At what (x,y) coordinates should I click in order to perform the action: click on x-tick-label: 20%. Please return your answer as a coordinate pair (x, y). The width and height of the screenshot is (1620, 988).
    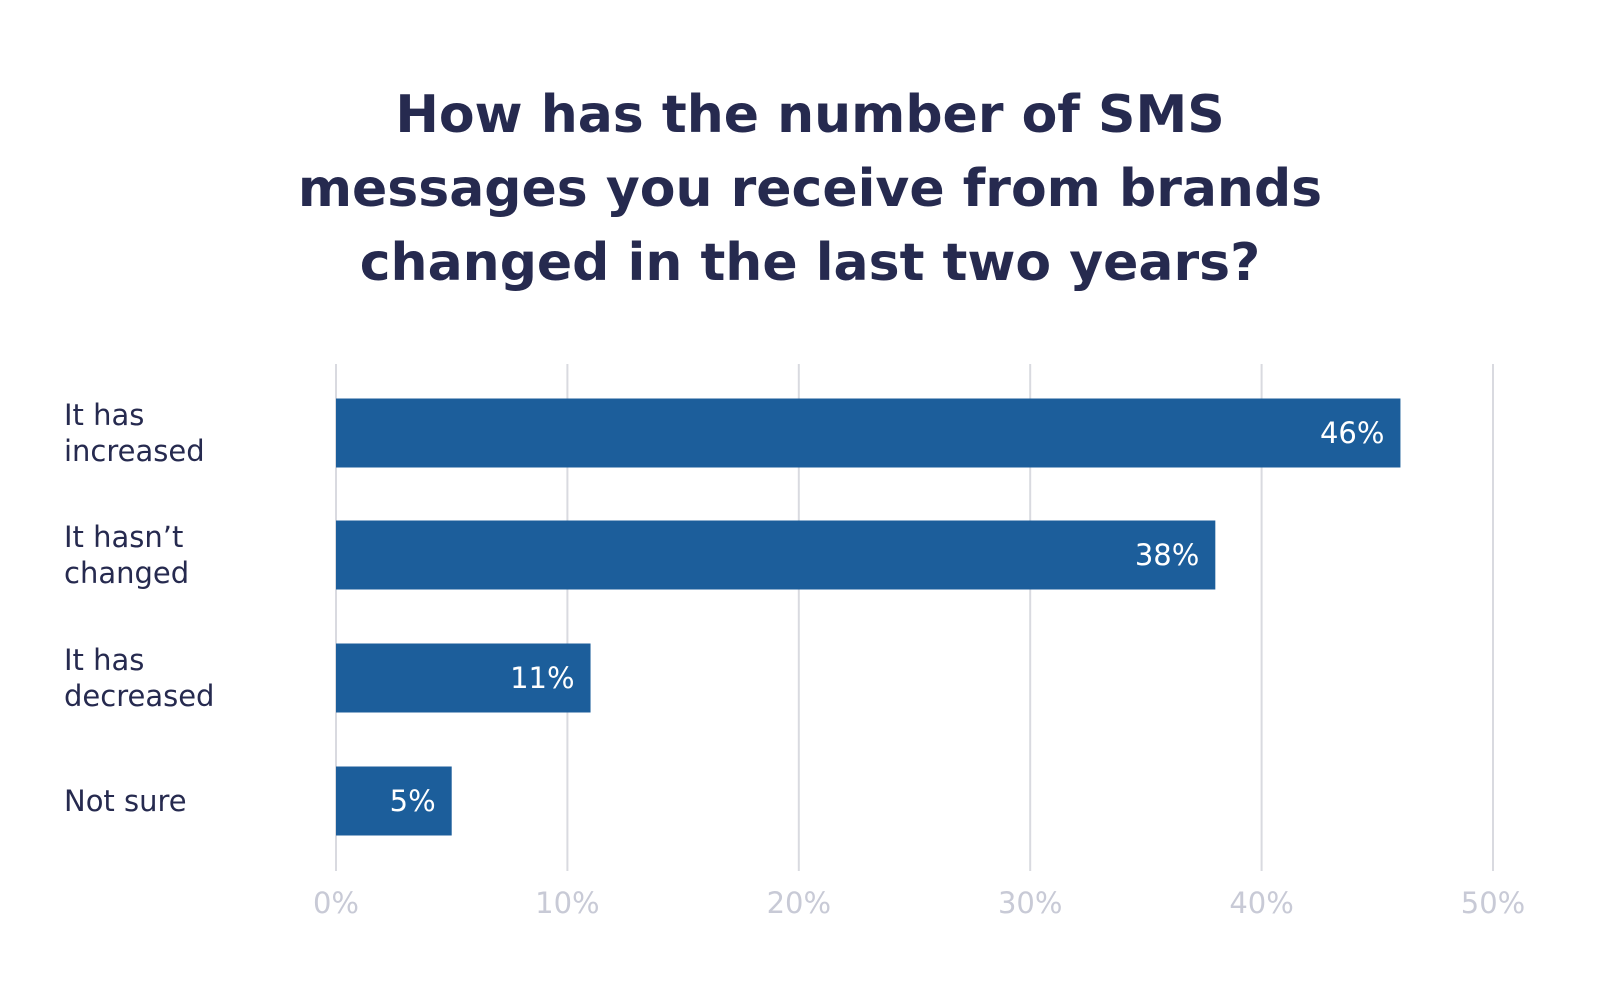
    Looking at the image, I should click on (799, 903).